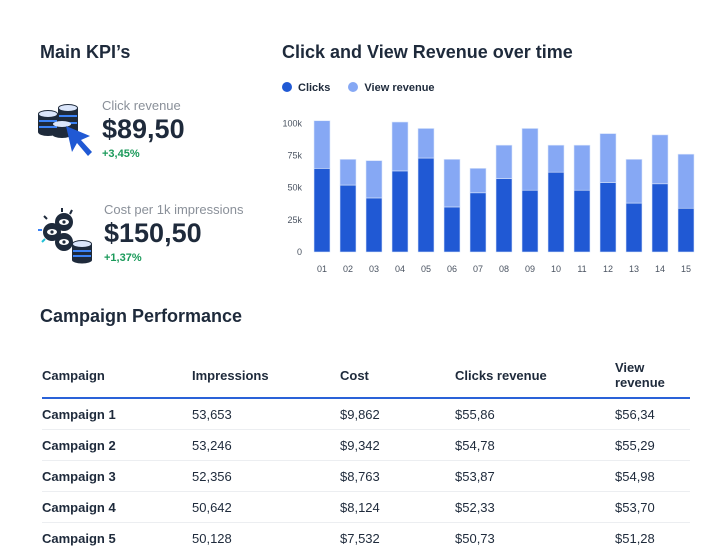  What do you see at coordinates (143, 129) in the screenshot?
I see `kpi-value: $89,50` at bounding box center [143, 129].